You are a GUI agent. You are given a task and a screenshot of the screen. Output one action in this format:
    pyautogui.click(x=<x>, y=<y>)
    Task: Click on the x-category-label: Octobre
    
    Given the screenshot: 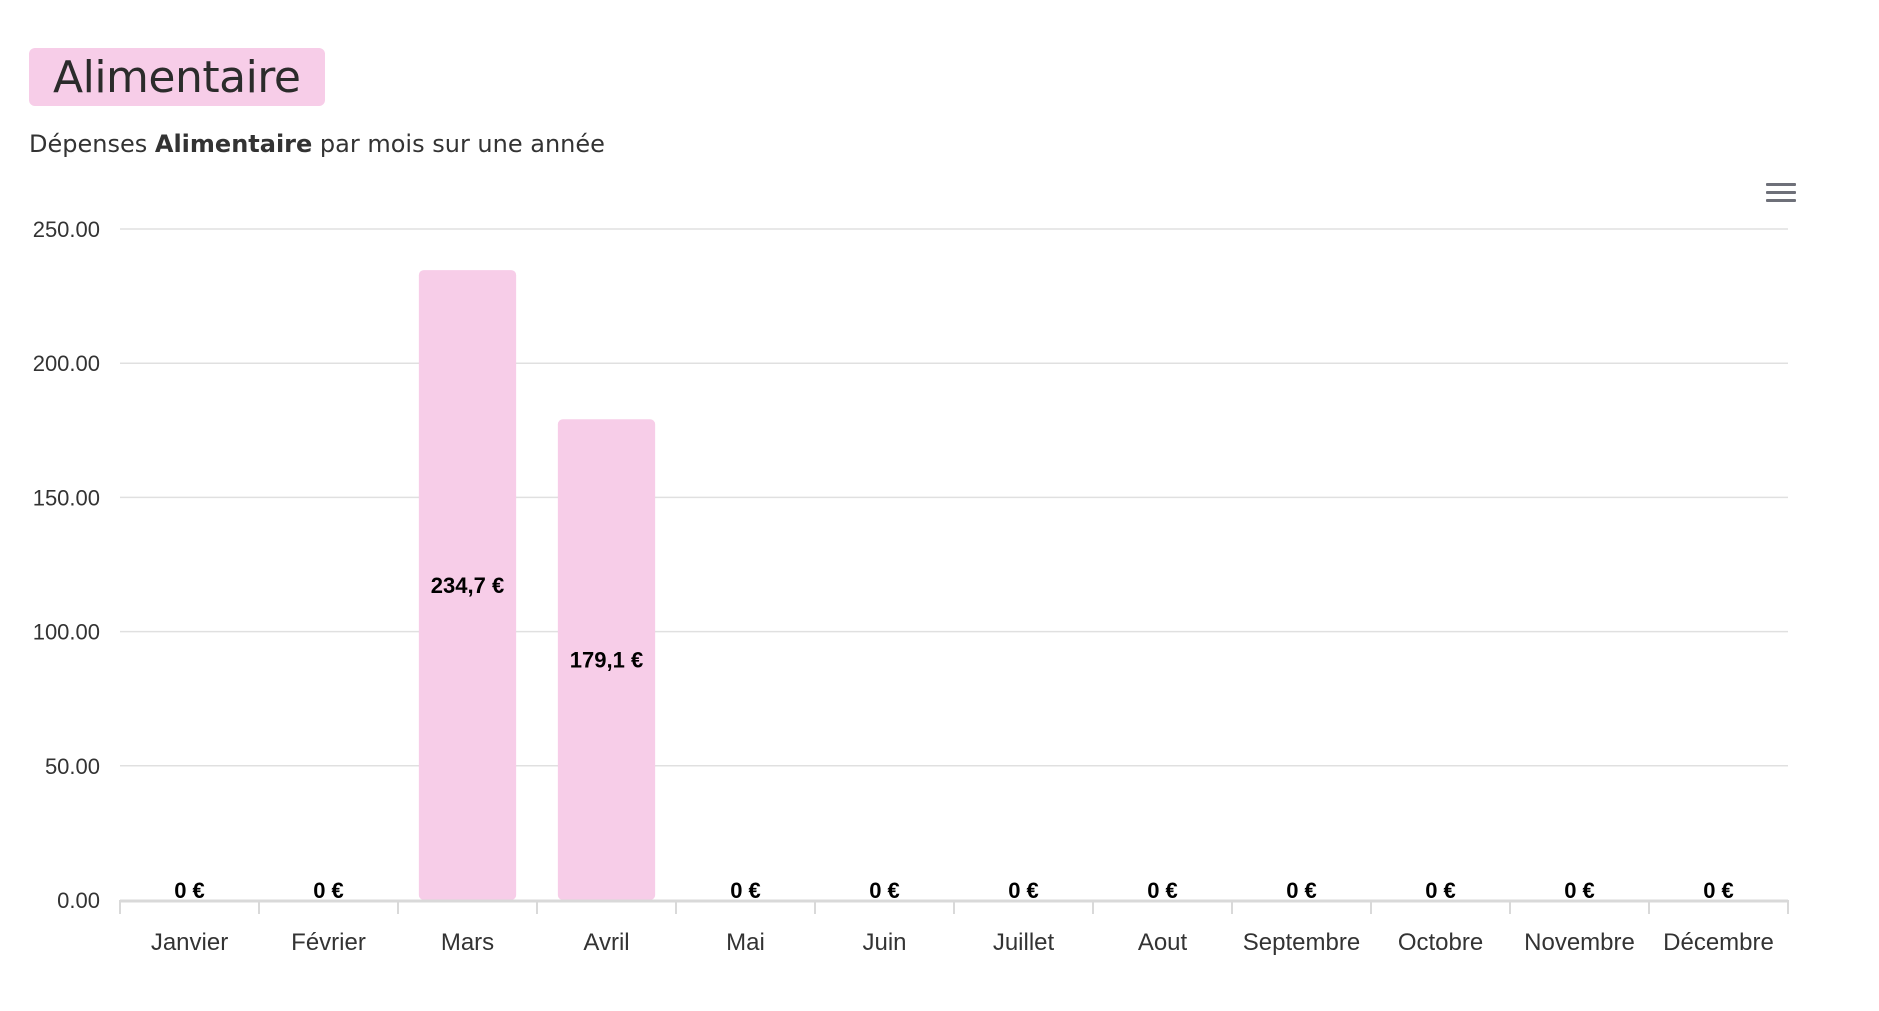 What is the action you would take?
    pyautogui.click(x=1440, y=942)
    